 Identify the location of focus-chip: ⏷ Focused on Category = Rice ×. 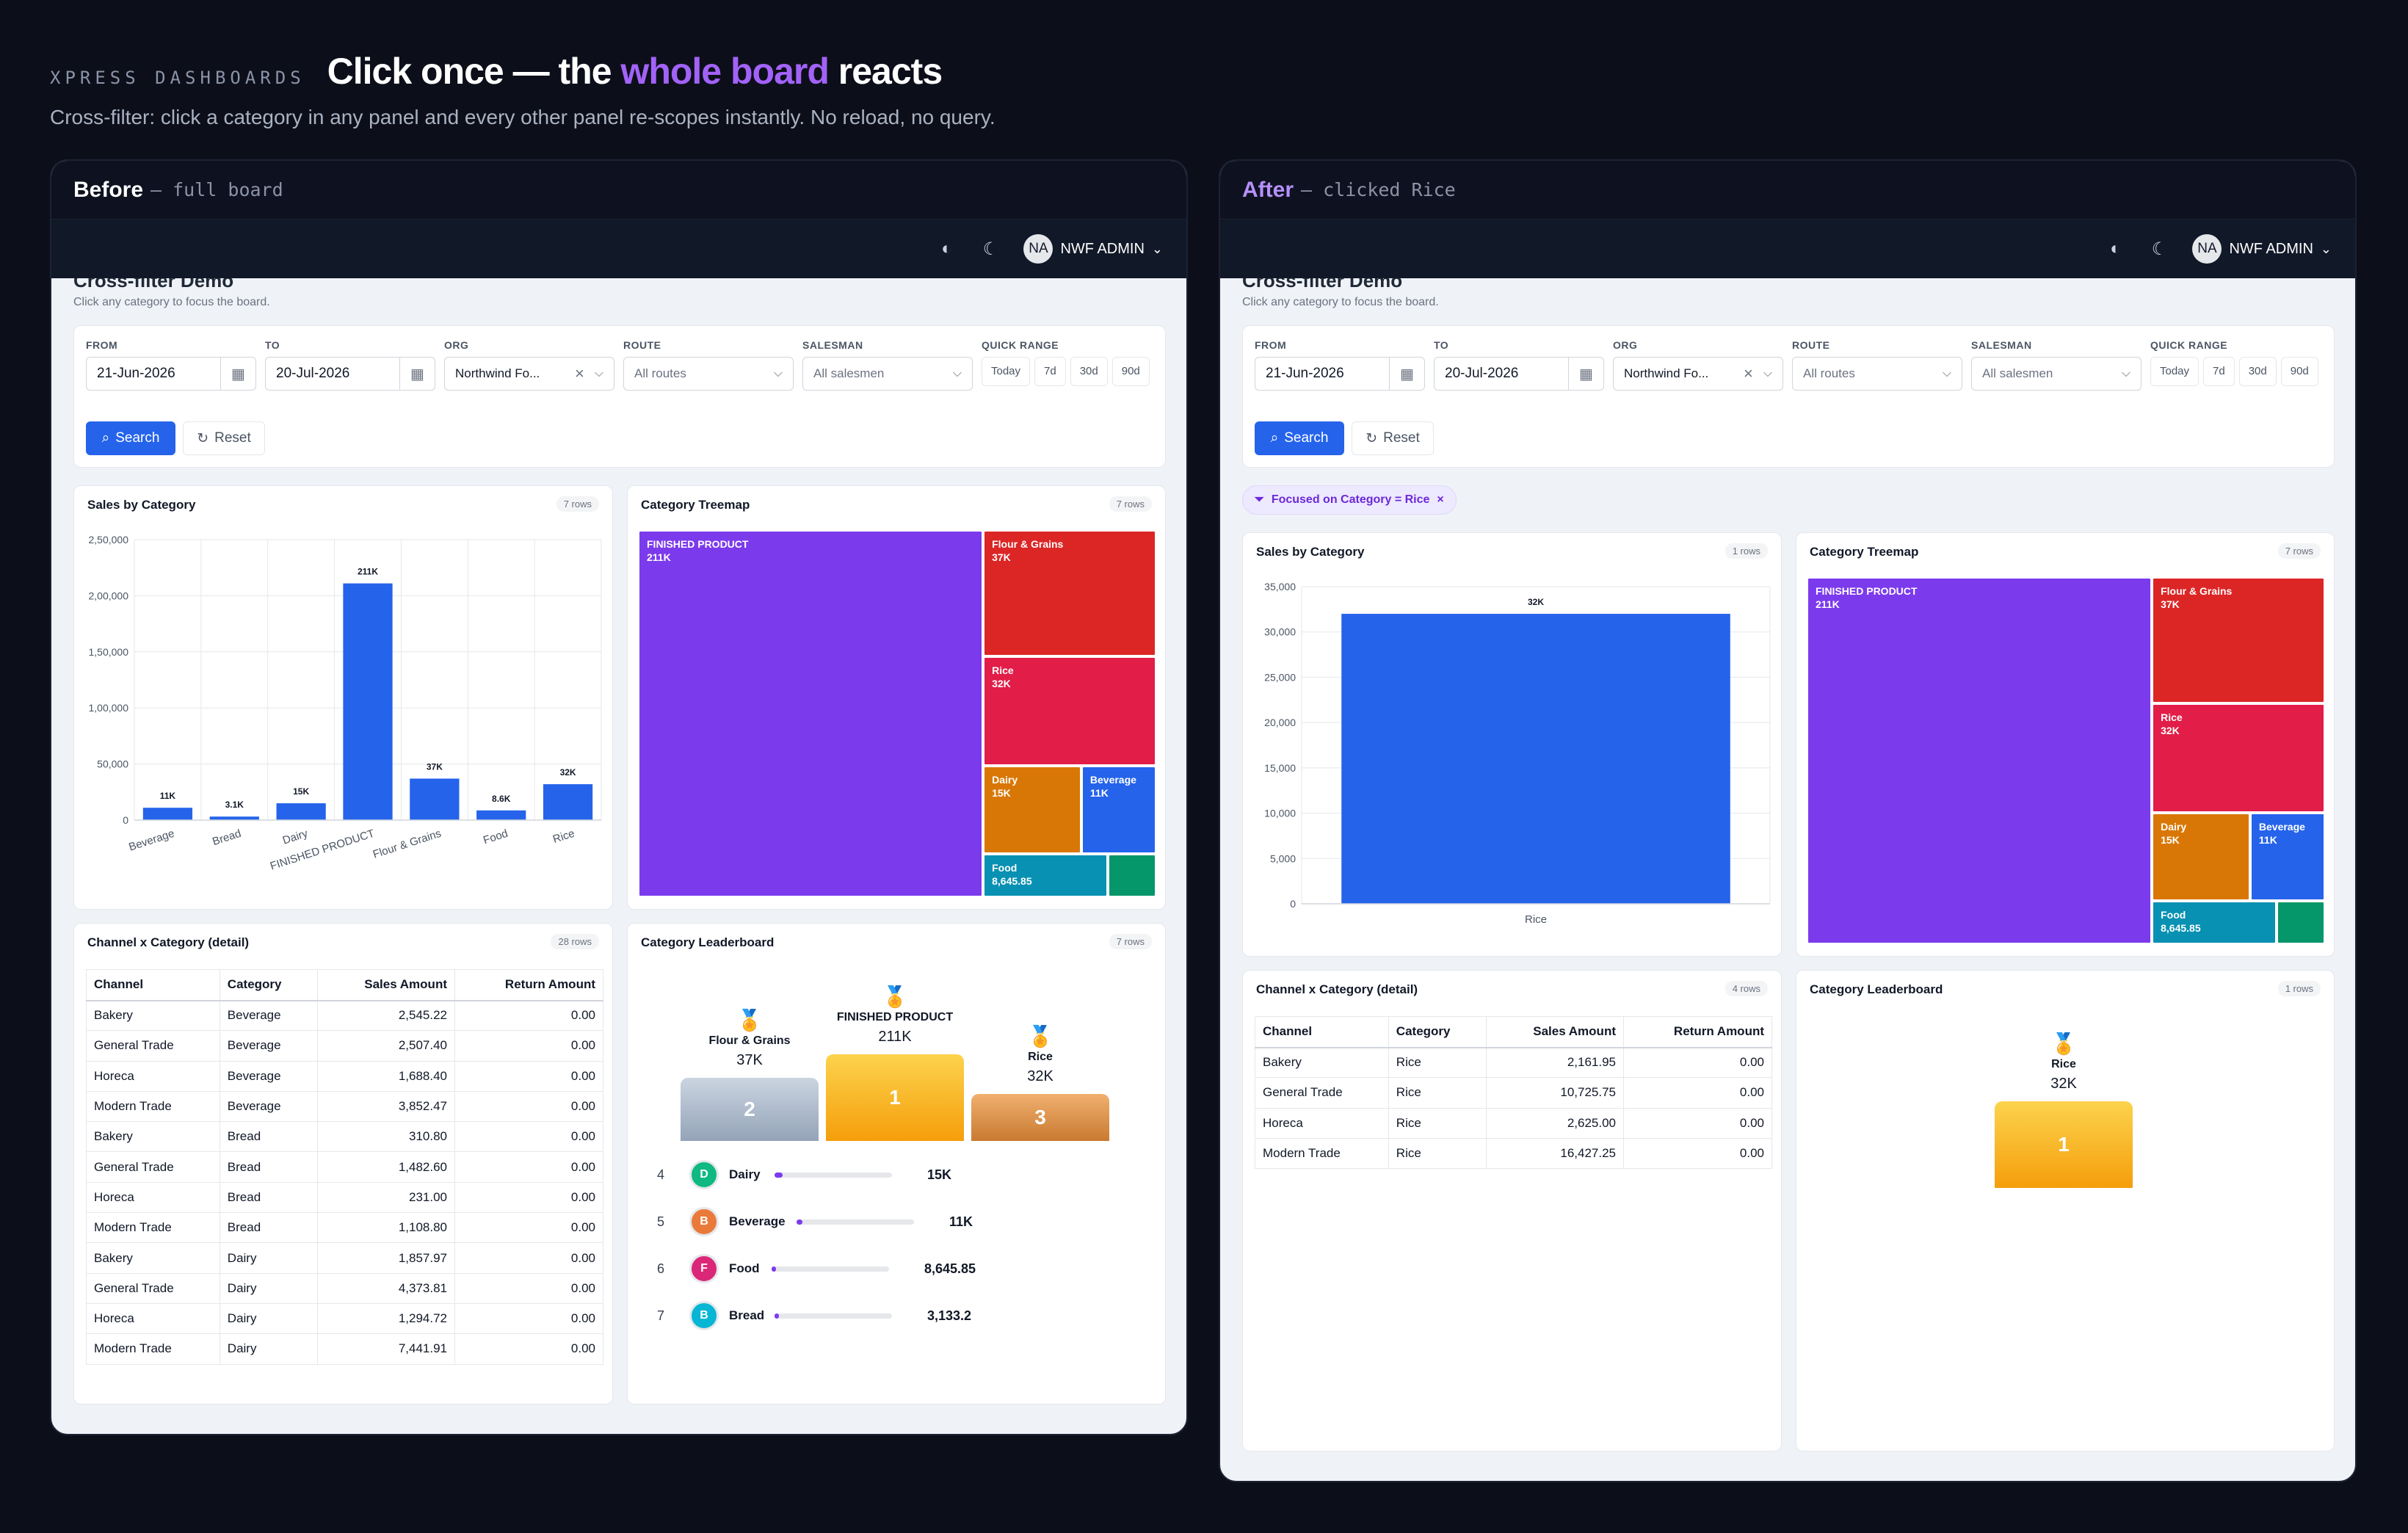
(1349, 500).